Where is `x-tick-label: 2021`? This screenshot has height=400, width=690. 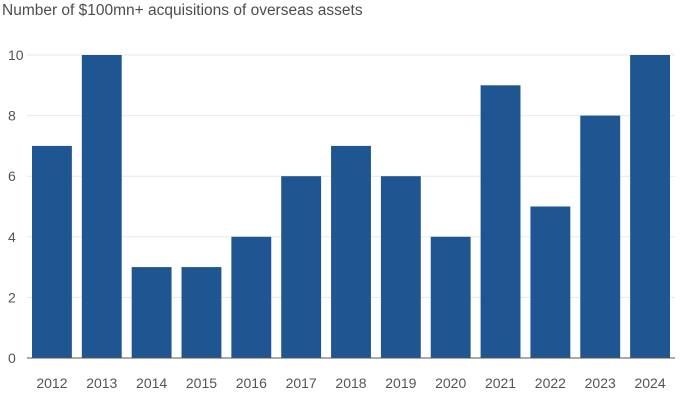 x-tick-label: 2021 is located at coordinates (500, 383).